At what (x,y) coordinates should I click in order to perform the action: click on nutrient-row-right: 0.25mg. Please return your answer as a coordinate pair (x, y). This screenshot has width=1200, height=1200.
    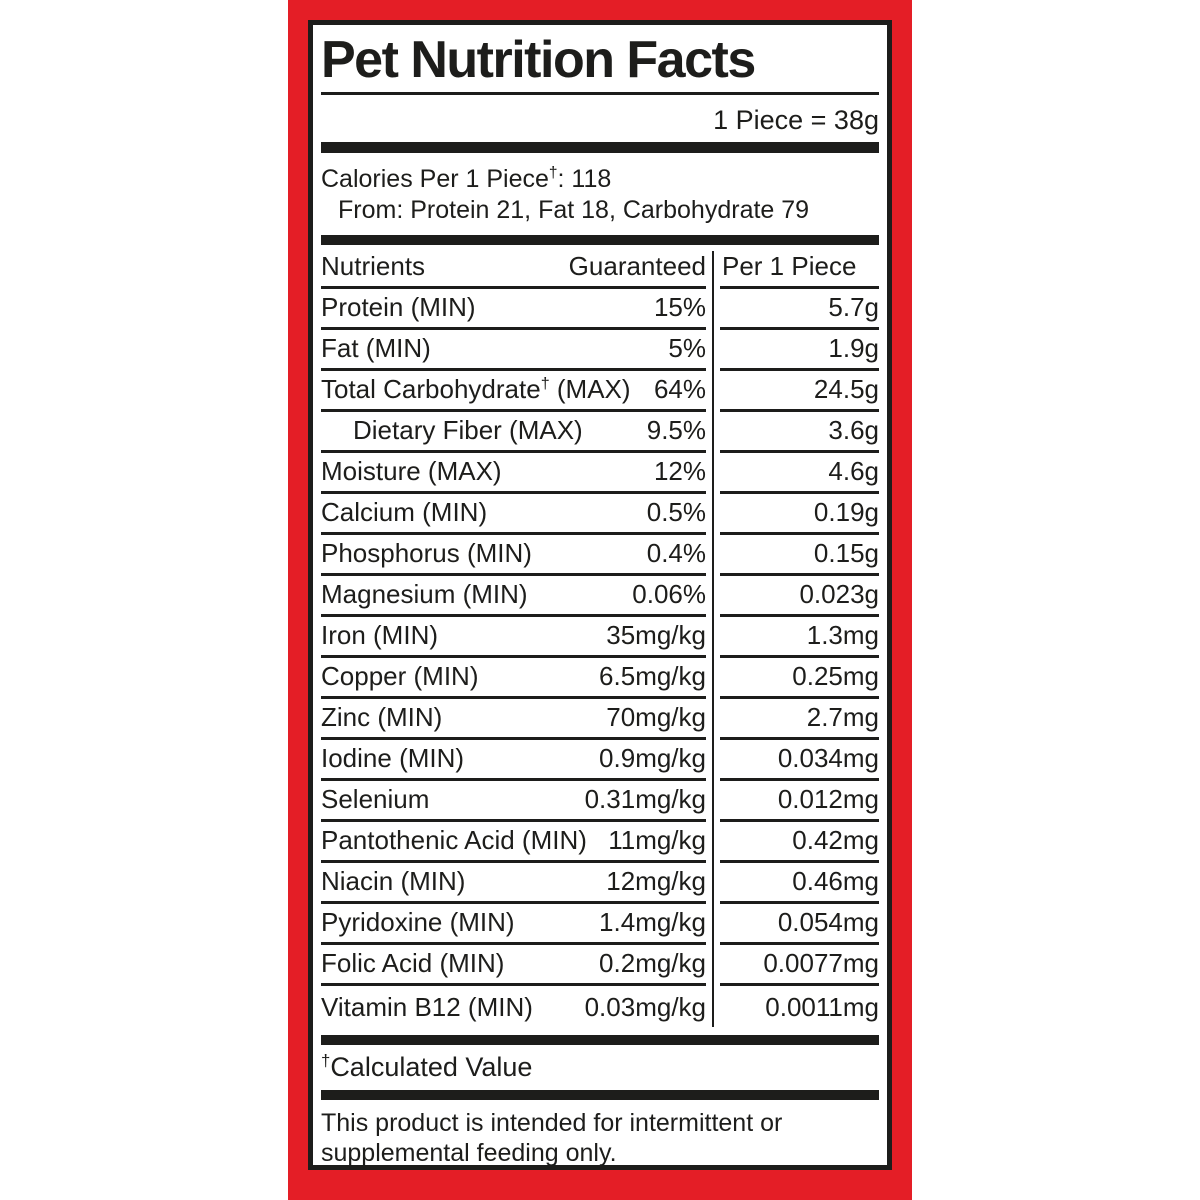
    Looking at the image, I should click on (799, 679).